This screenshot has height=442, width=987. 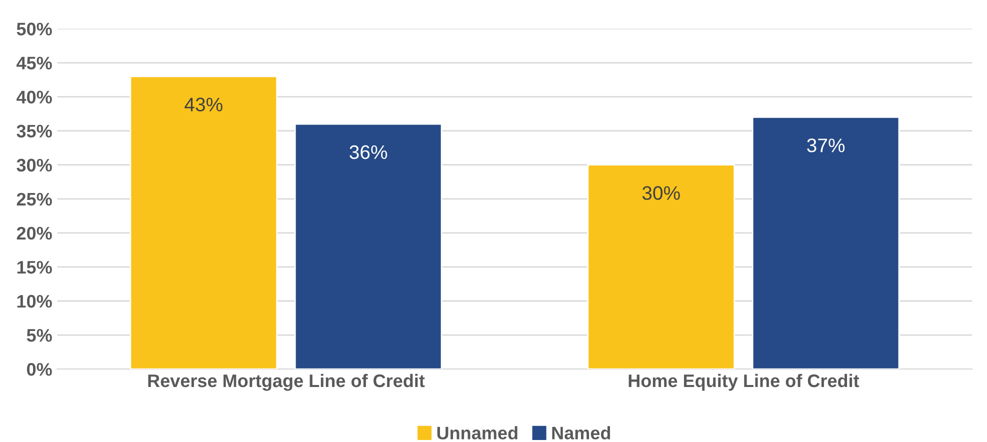 I want to click on x-tick-label: Reverse Mortgage Line of Credit, so click(x=286, y=382).